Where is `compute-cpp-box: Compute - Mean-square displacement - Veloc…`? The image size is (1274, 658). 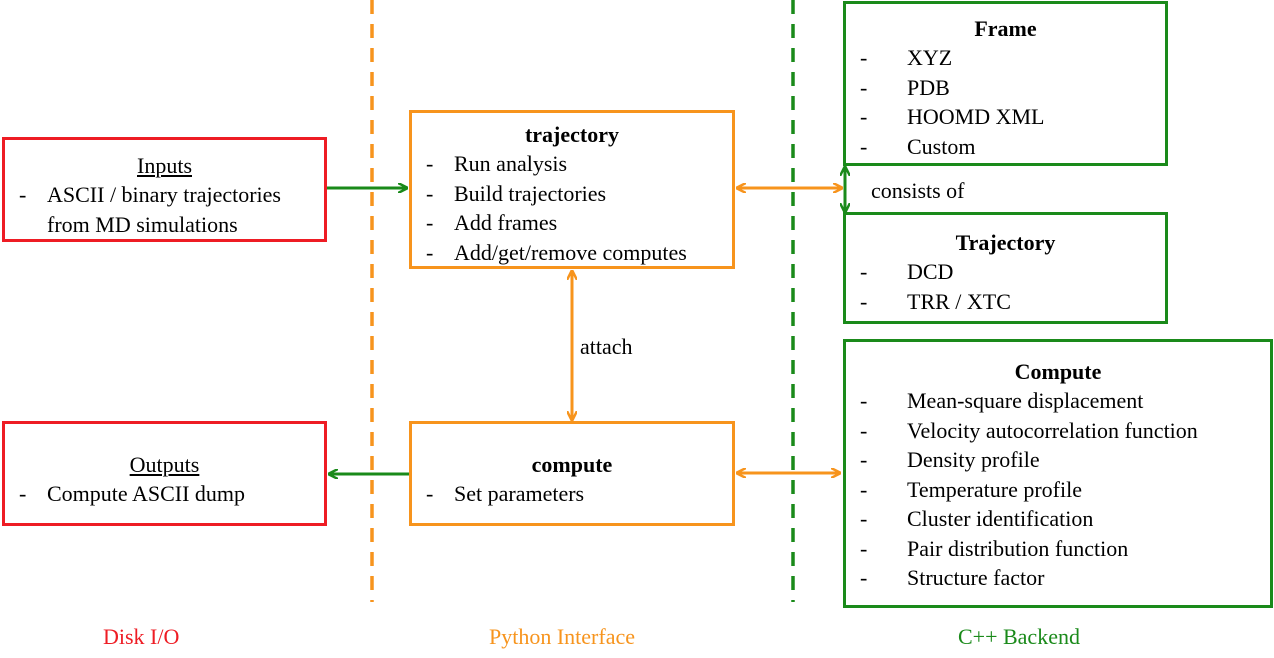 compute-cpp-box: Compute - Mean-square displacement - Veloc… is located at coordinates (1058, 473).